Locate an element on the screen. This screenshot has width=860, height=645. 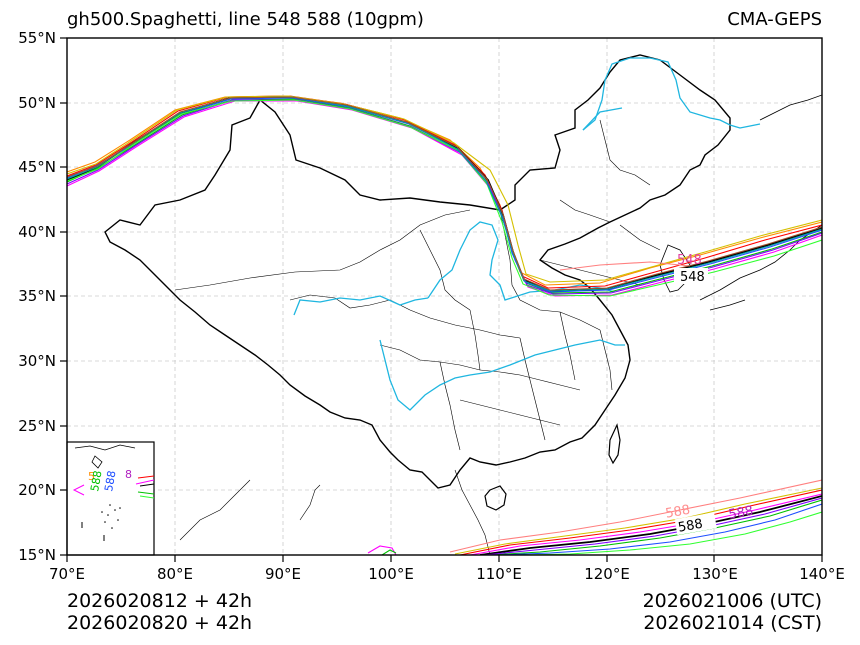
lat-label-40: 40°N is located at coordinates (37, 232).